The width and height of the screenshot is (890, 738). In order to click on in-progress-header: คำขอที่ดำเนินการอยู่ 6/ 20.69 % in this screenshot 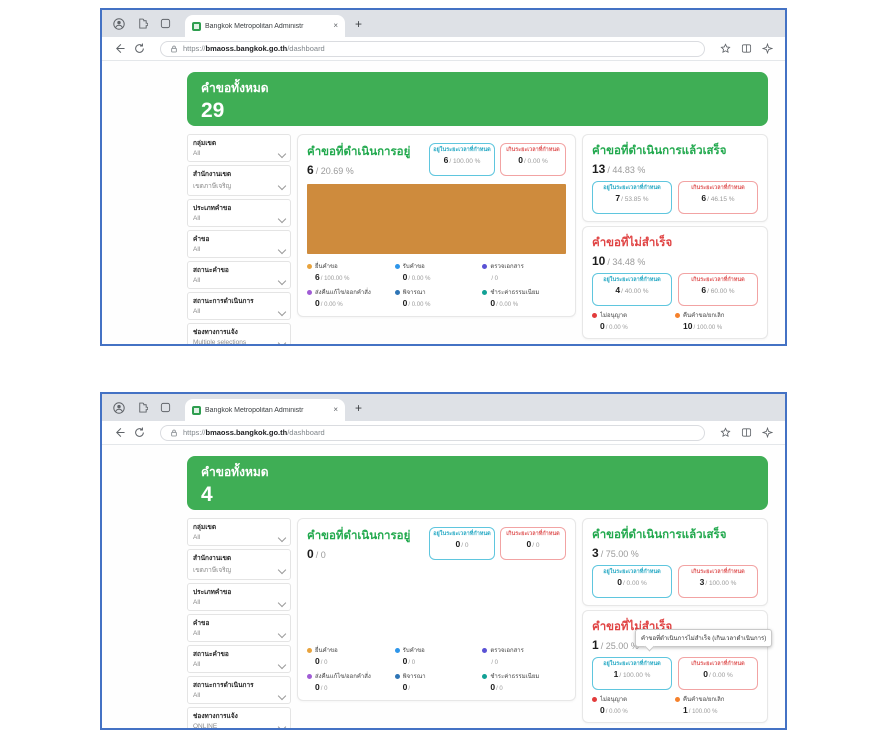, I will do `click(358, 160)`.